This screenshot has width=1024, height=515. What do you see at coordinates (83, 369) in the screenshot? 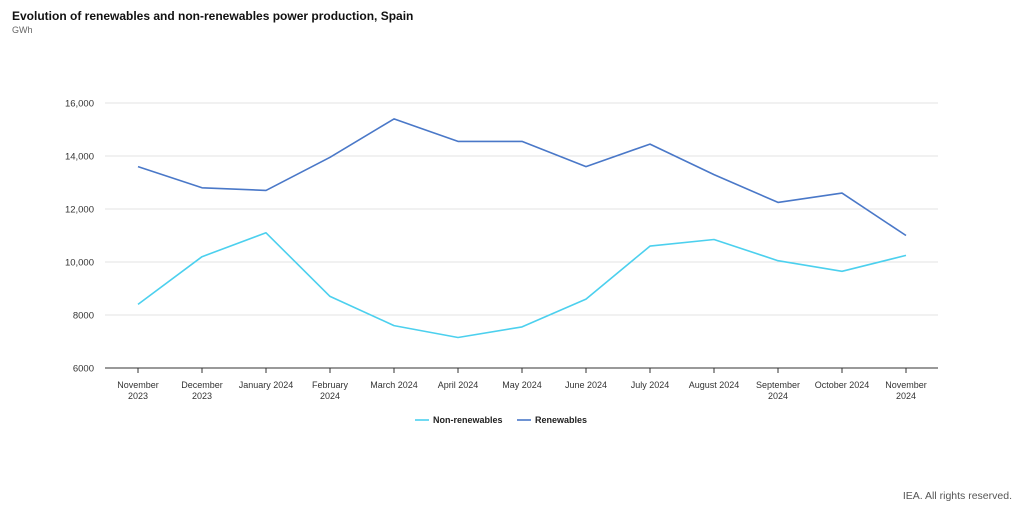
I see `y-tick-label: 6000` at bounding box center [83, 369].